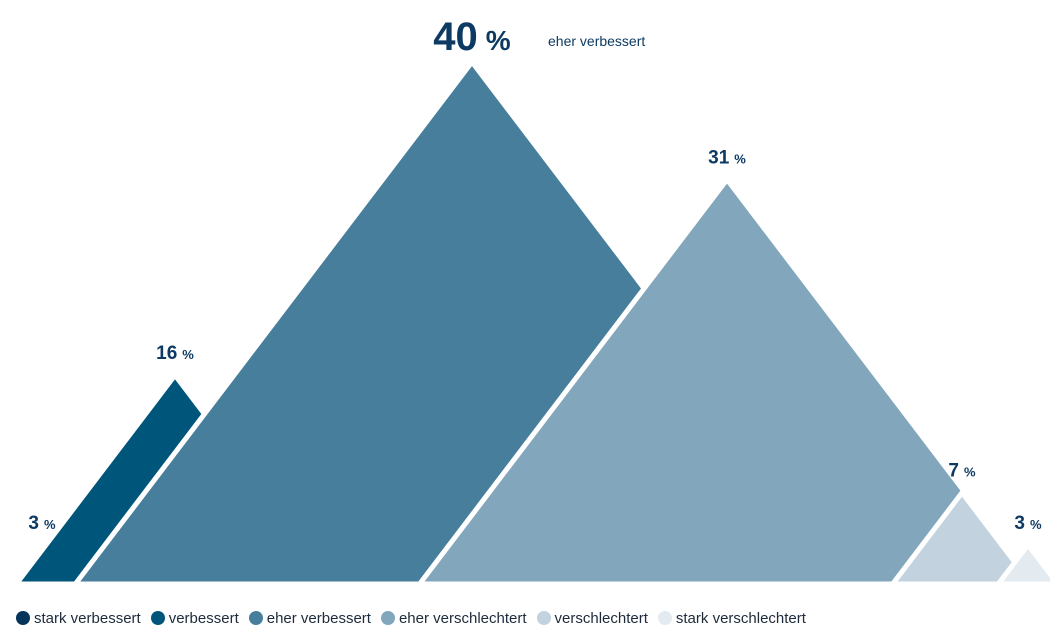 The height and width of the screenshot is (628, 1050). What do you see at coordinates (472, 37) in the screenshot?
I see `value-label-2: 40%` at bounding box center [472, 37].